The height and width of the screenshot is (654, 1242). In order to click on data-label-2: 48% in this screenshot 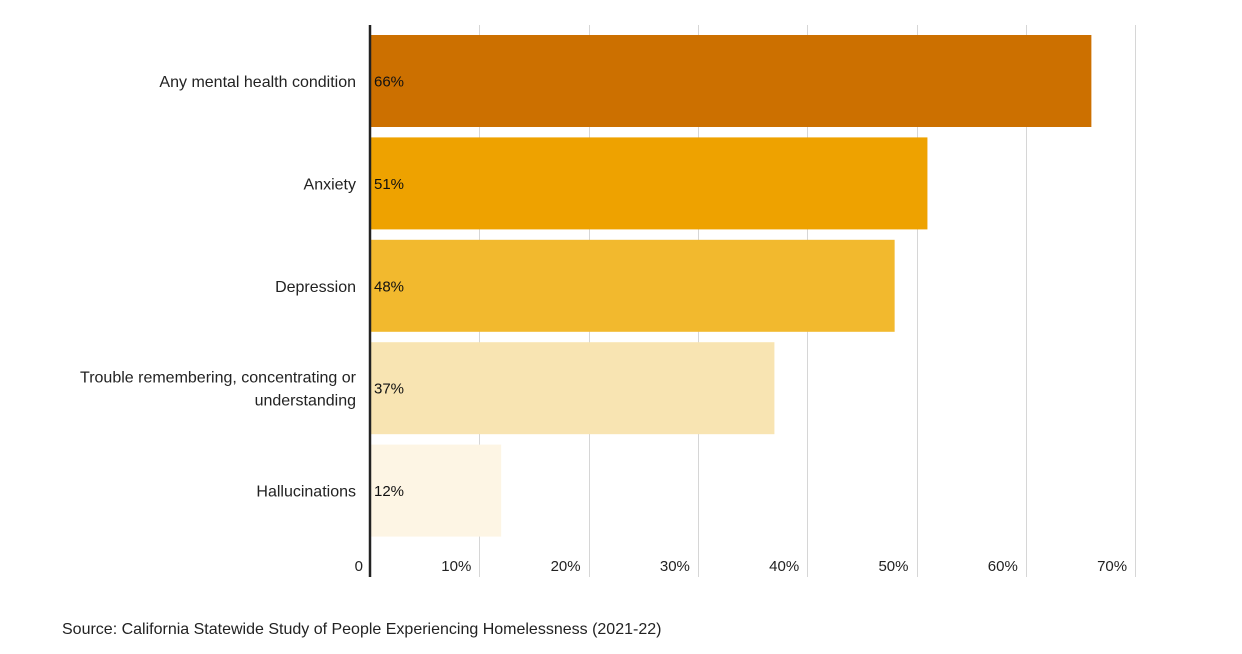, I will do `click(389, 286)`.